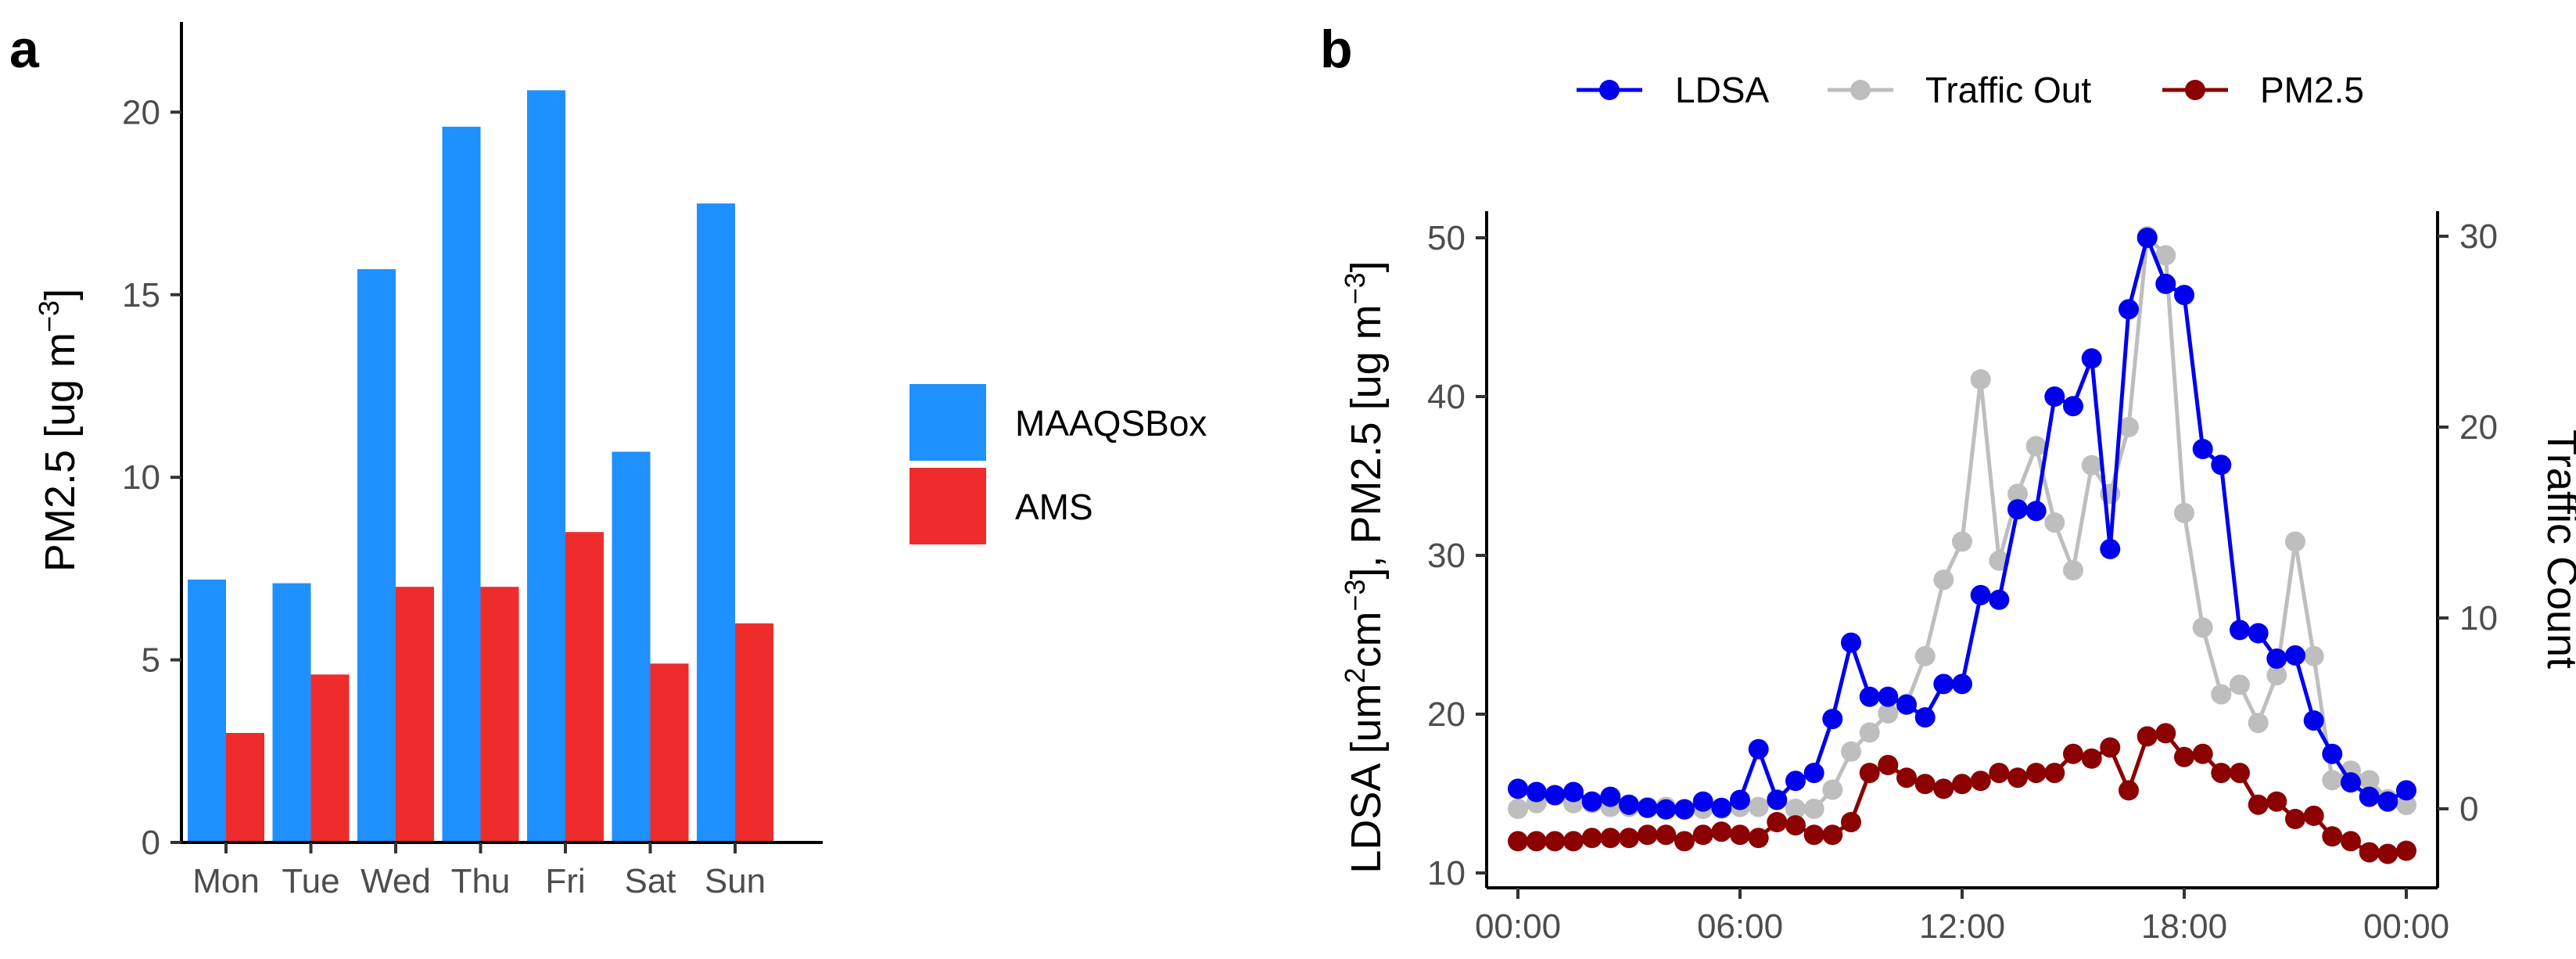 The image size is (2576, 959). I want to click on bar-maaqsbox-sun, so click(716, 523).